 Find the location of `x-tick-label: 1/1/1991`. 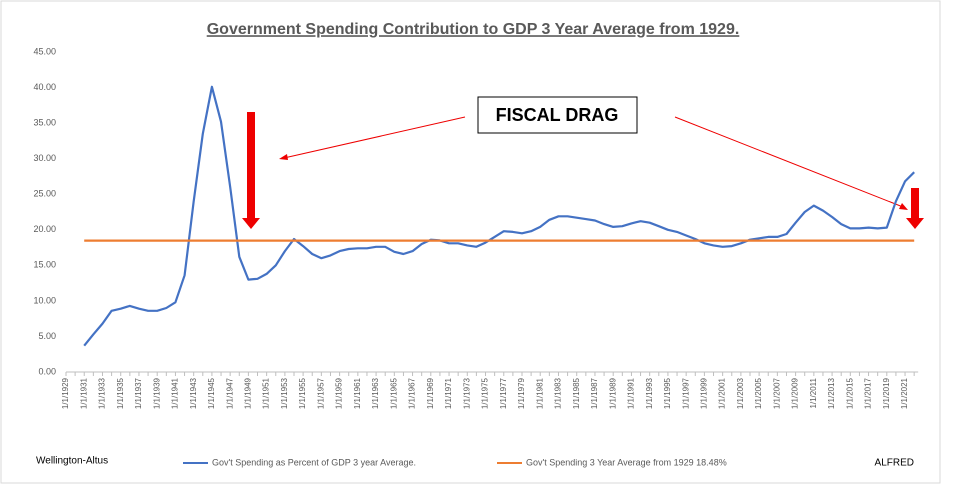

x-tick-label: 1/1/1991 is located at coordinates (631, 393).